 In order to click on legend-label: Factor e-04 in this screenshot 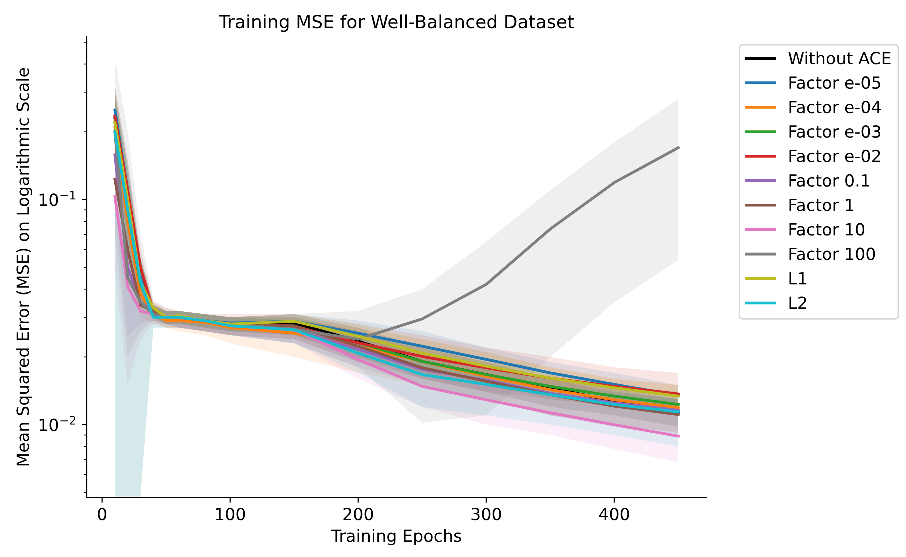, I will do `click(835, 107)`.